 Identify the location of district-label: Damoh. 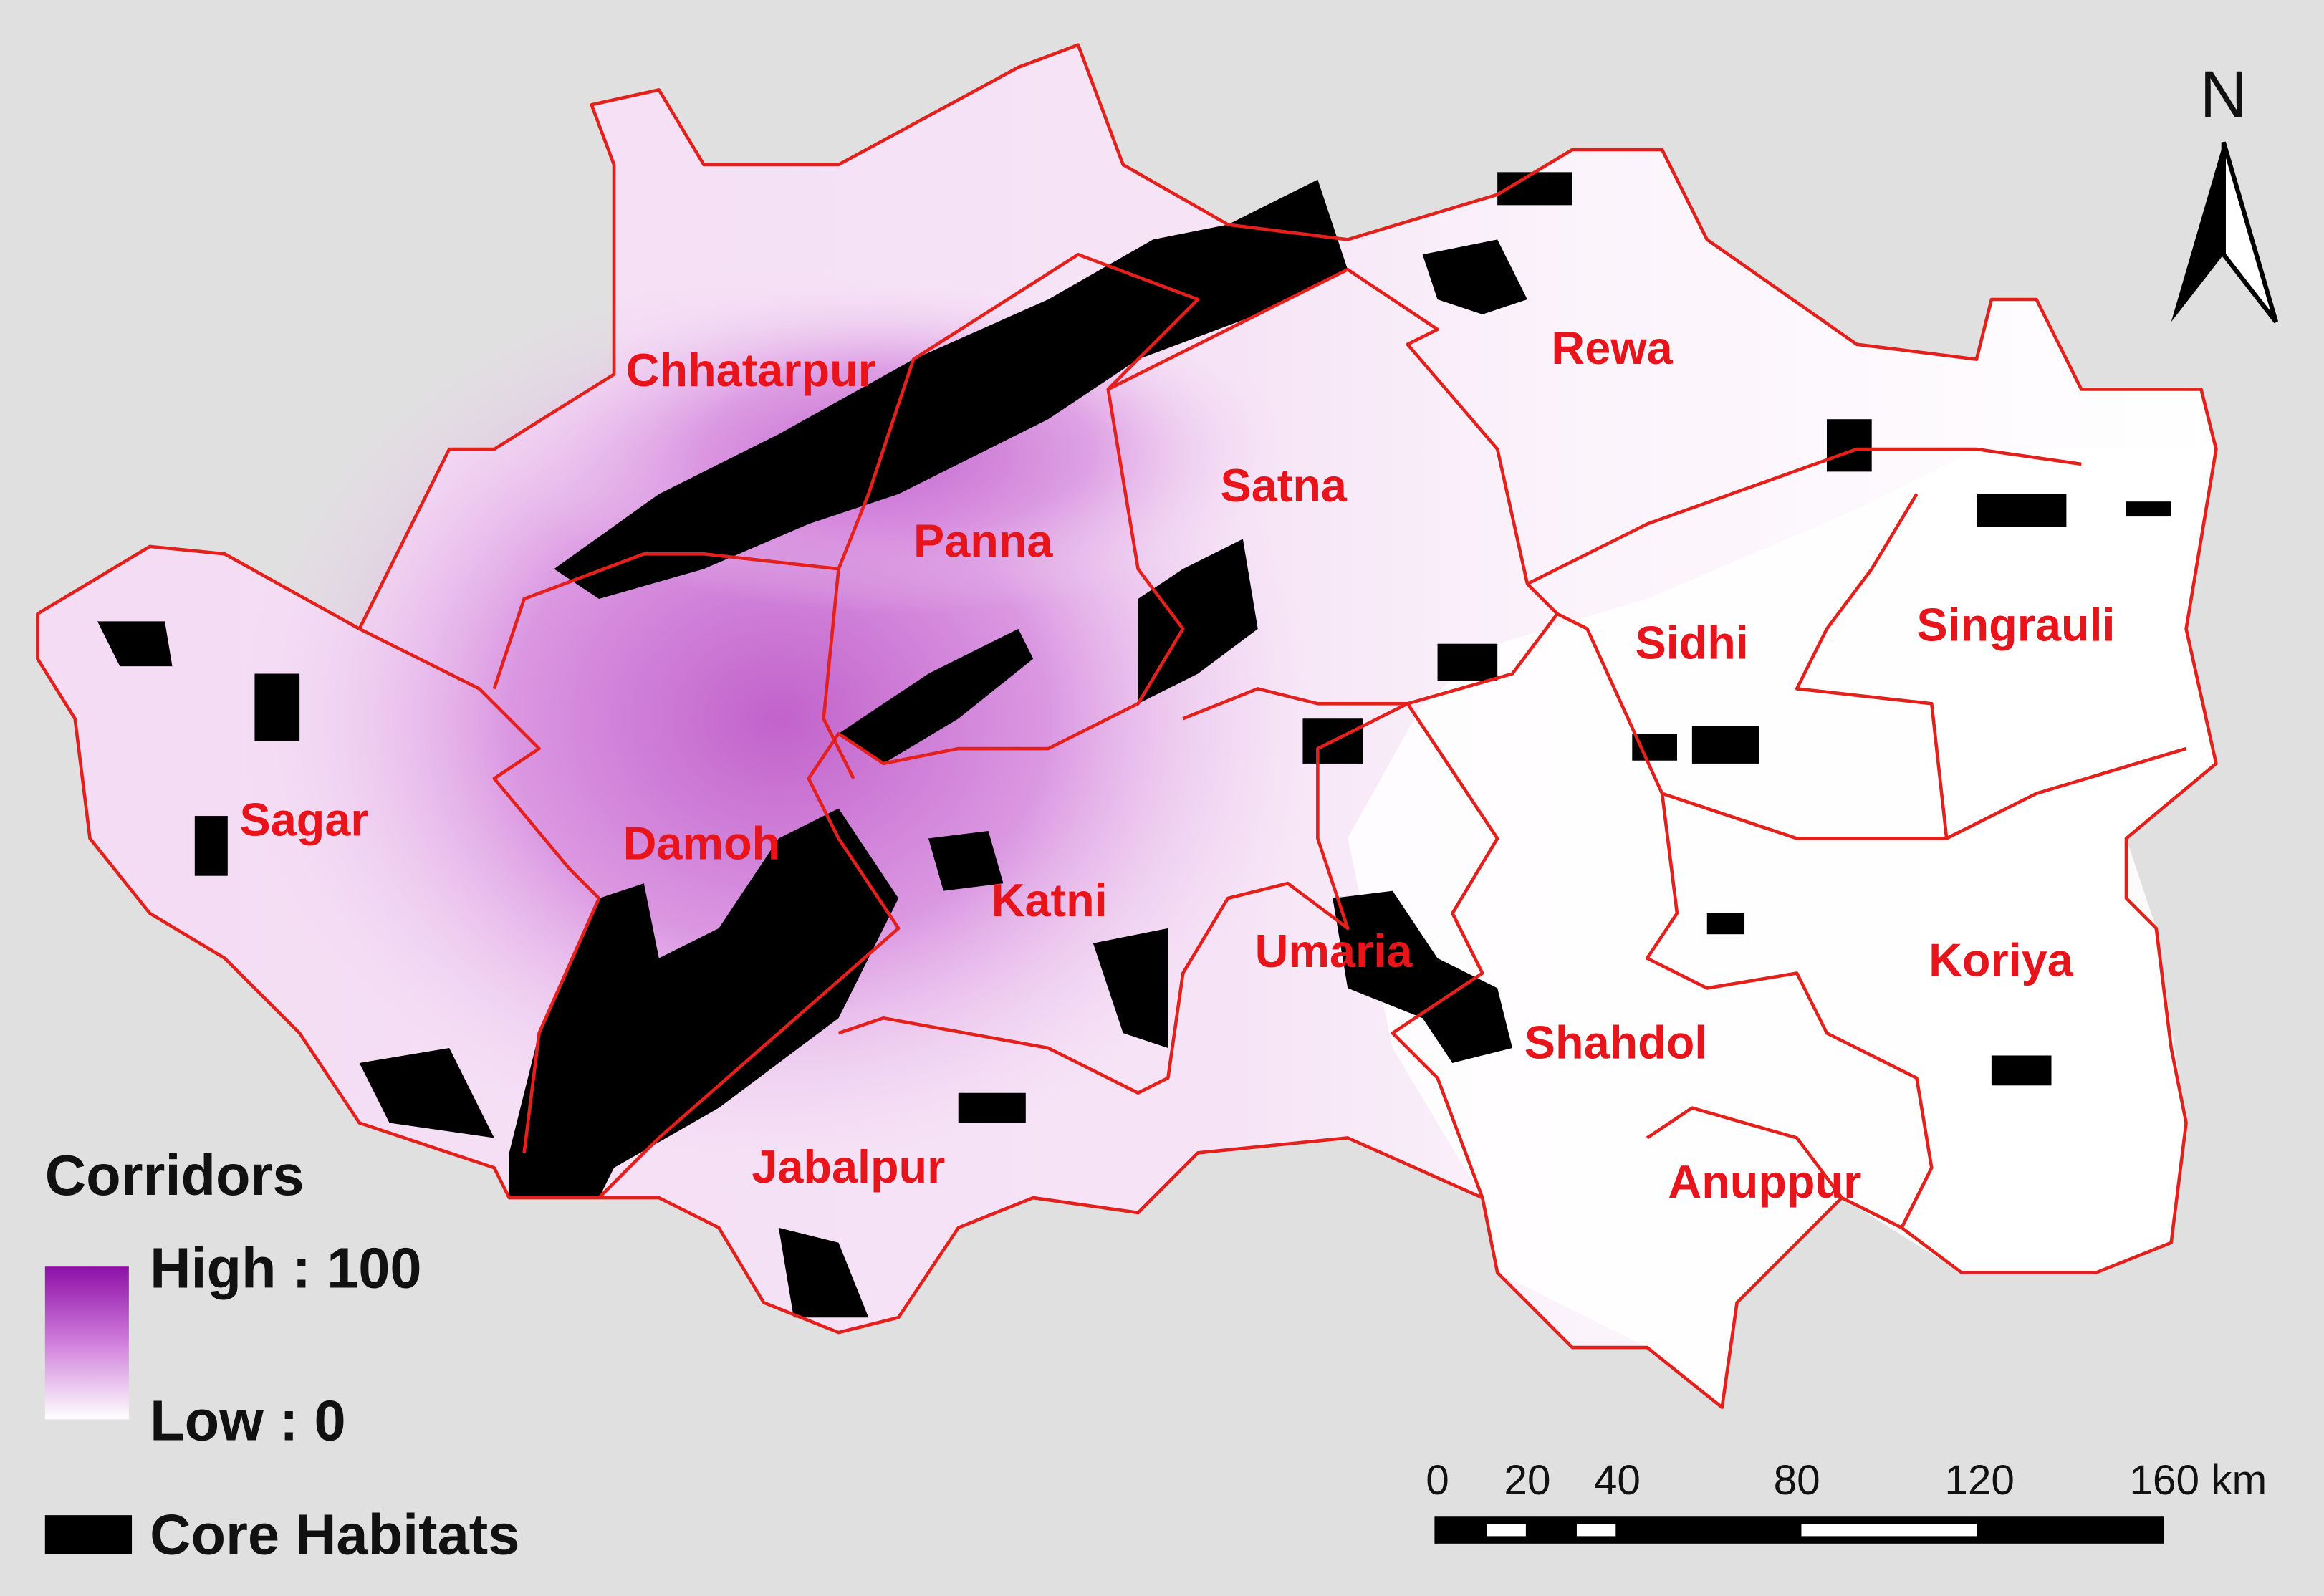
(702, 843).